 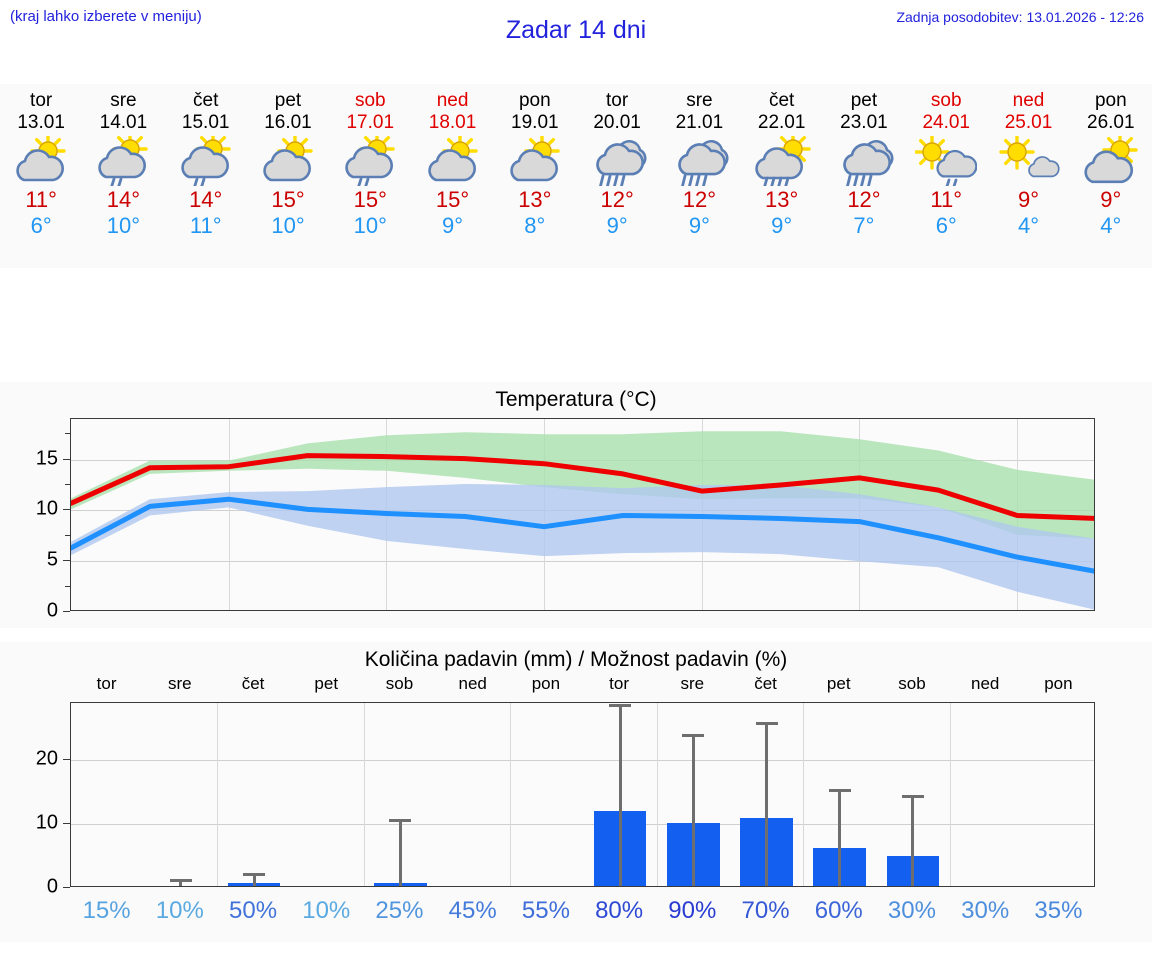 I want to click on day-forecast-cell: ned 18.01 15° 9°, so click(x=452, y=176).